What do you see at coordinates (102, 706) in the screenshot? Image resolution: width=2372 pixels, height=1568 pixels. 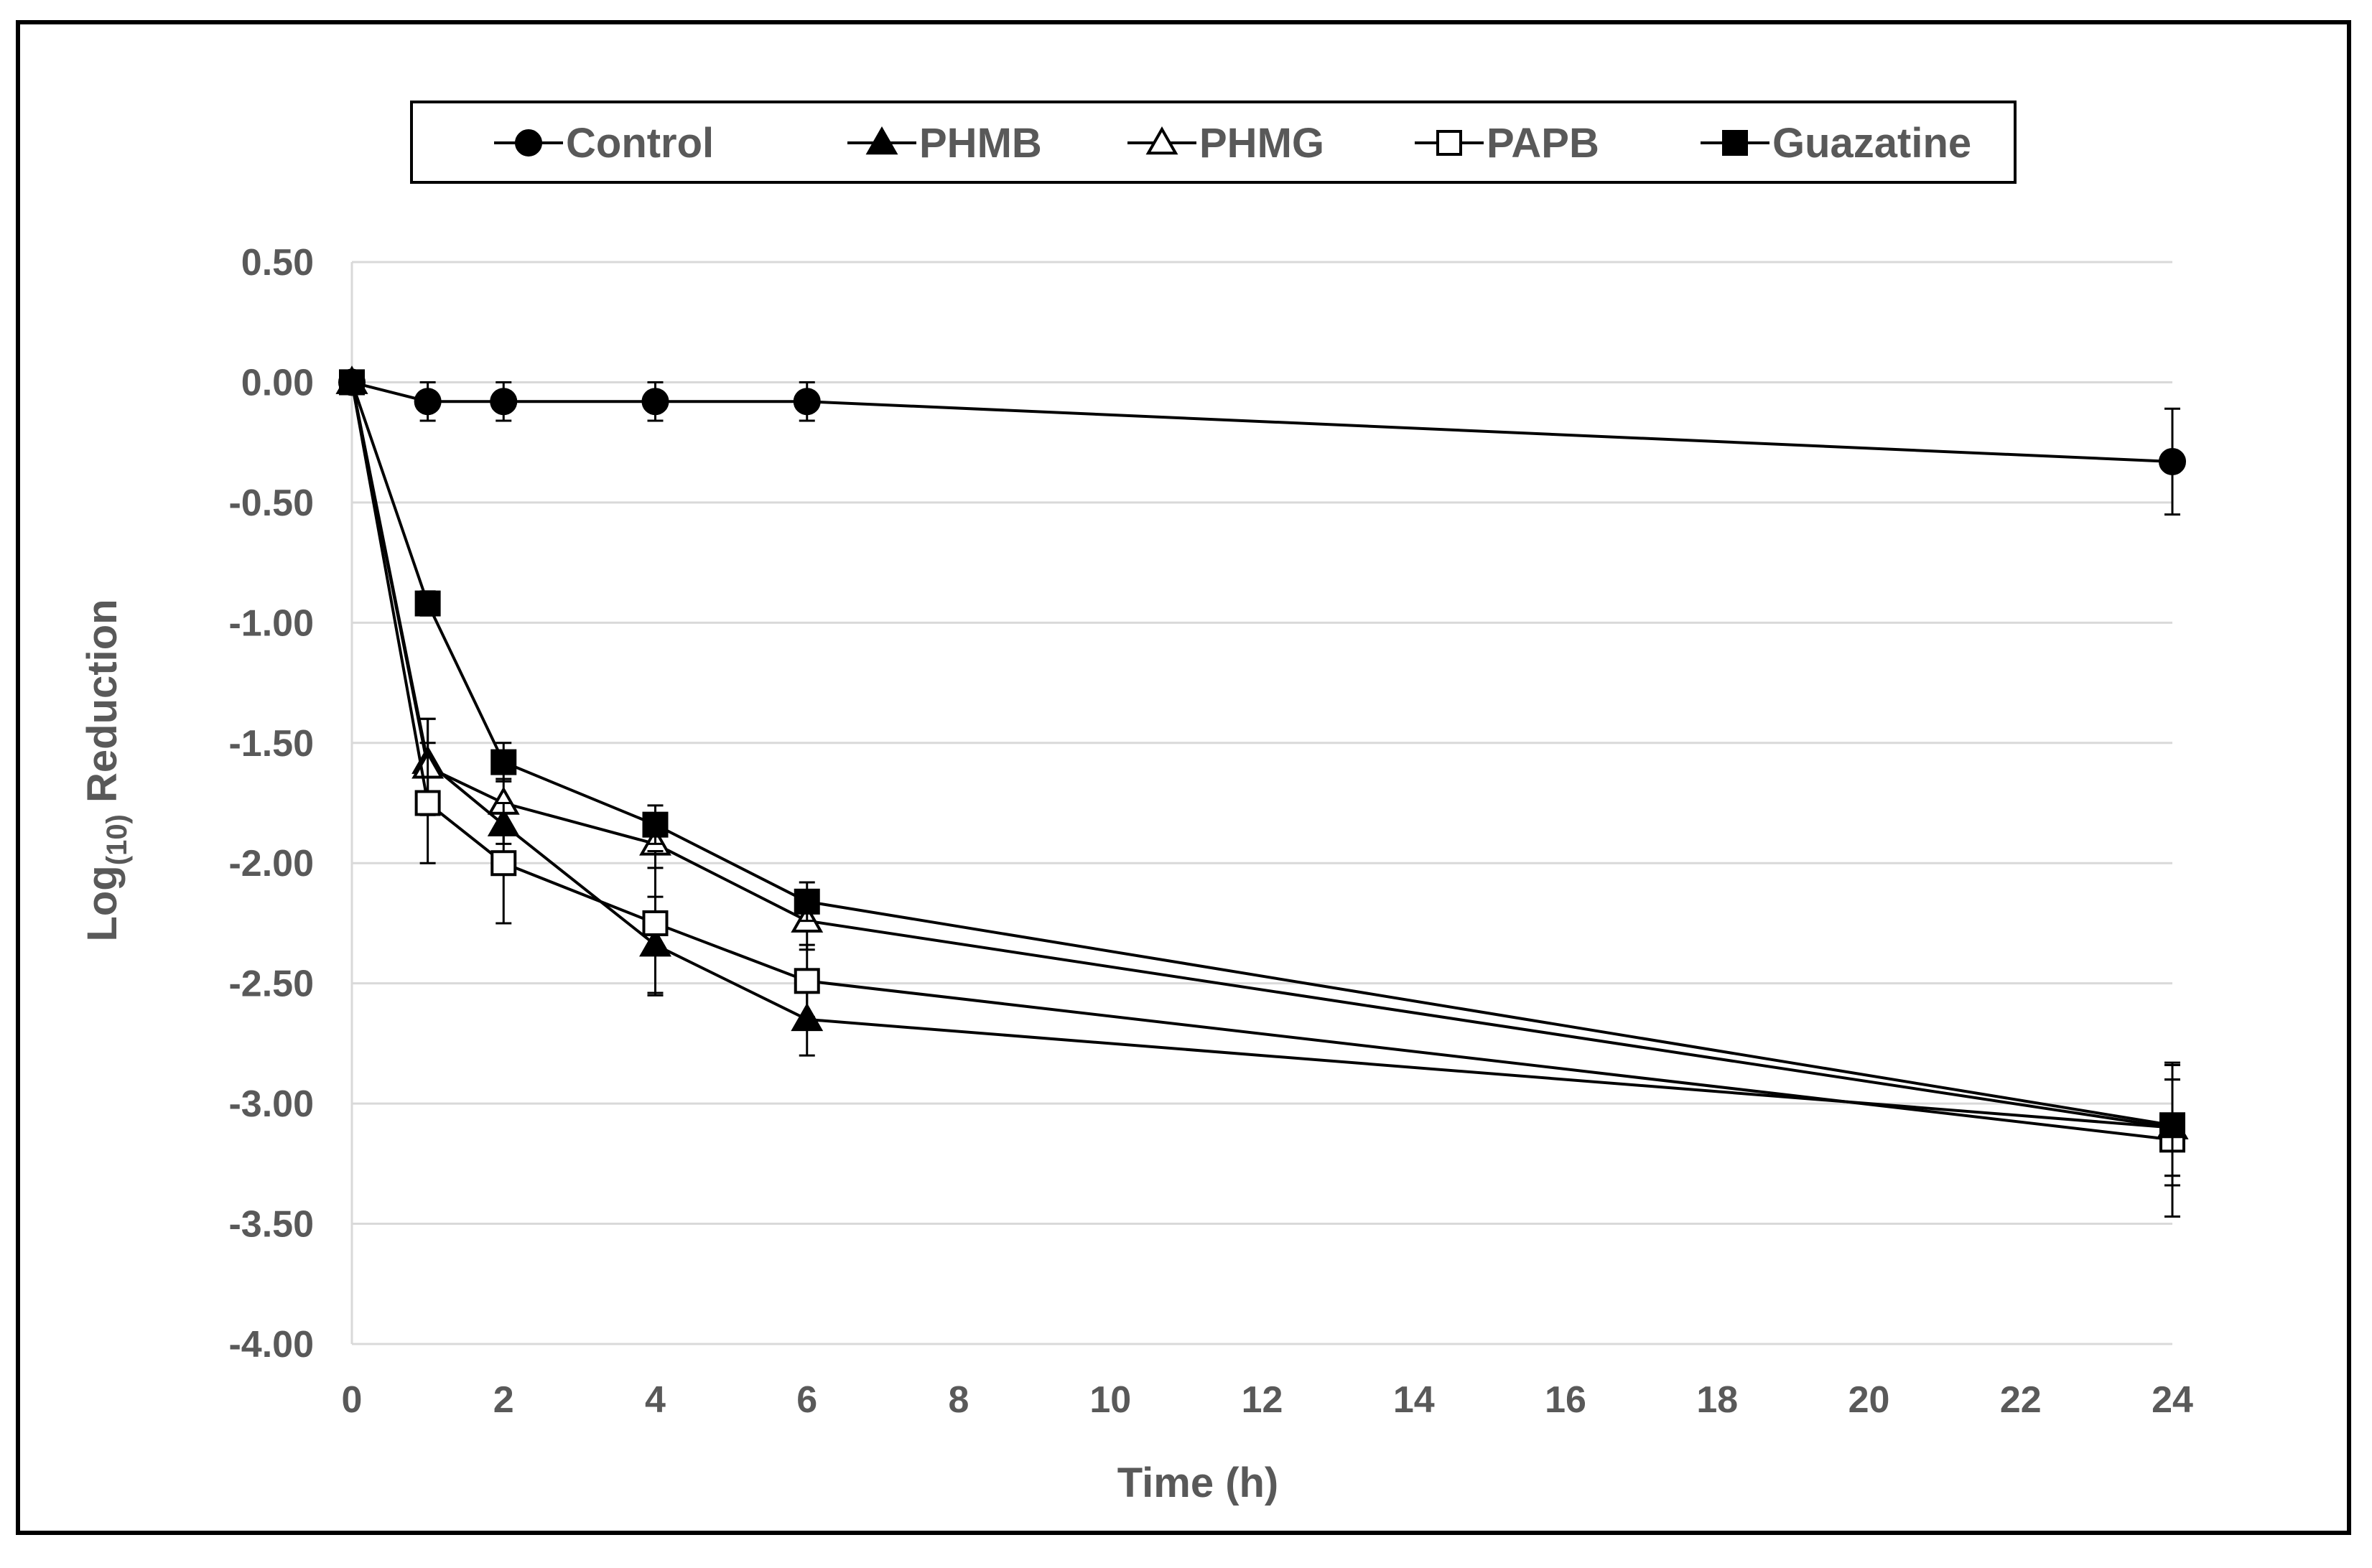 I see `y-axis-title-rest: Reduction` at bounding box center [102, 706].